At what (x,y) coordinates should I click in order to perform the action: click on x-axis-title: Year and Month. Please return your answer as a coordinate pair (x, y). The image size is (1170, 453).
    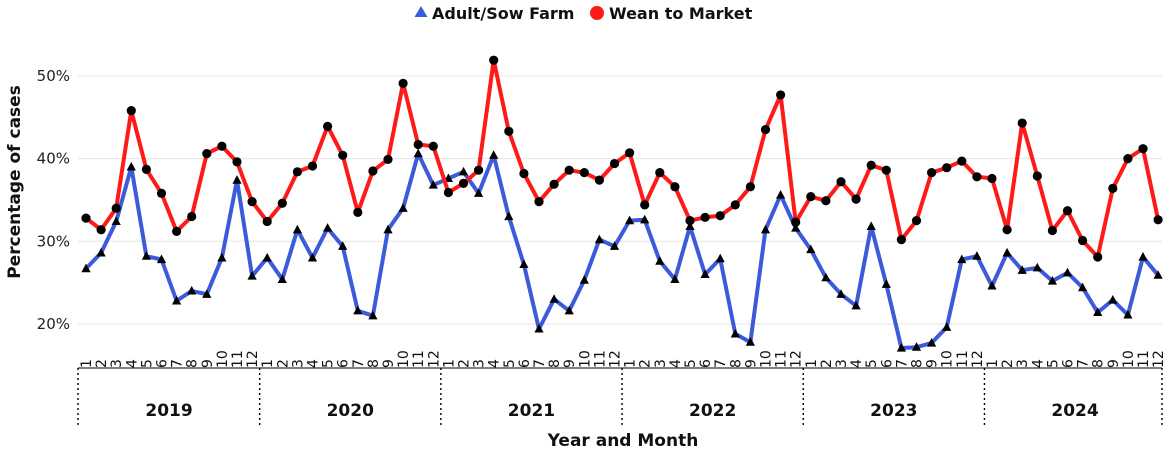
    Looking at the image, I should click on (623, 441).